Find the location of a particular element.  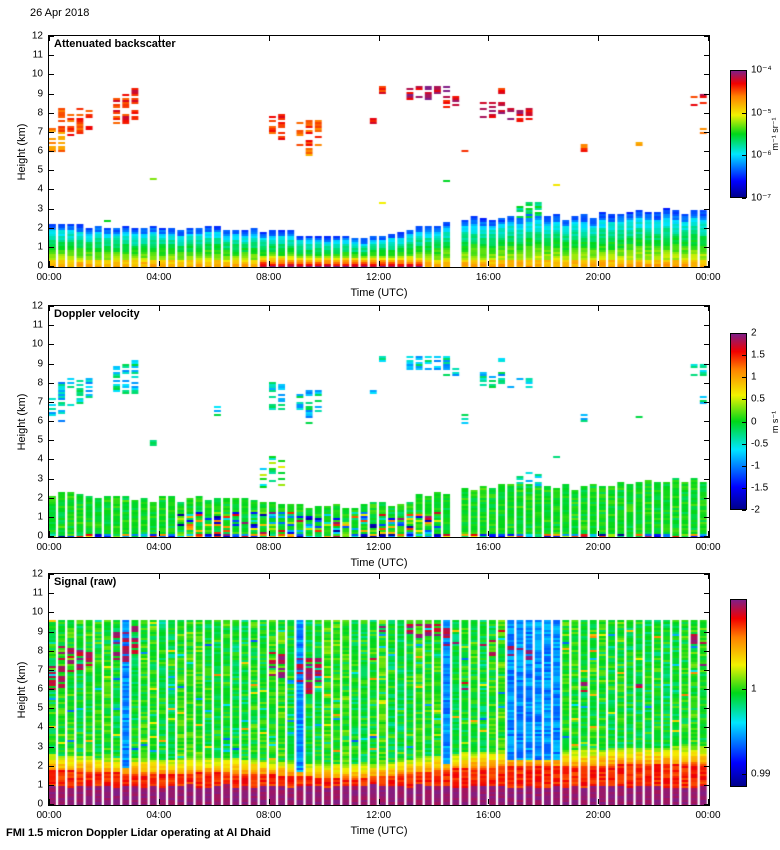

x-tick-label: 12:00 is located at coordinates (378, 277).